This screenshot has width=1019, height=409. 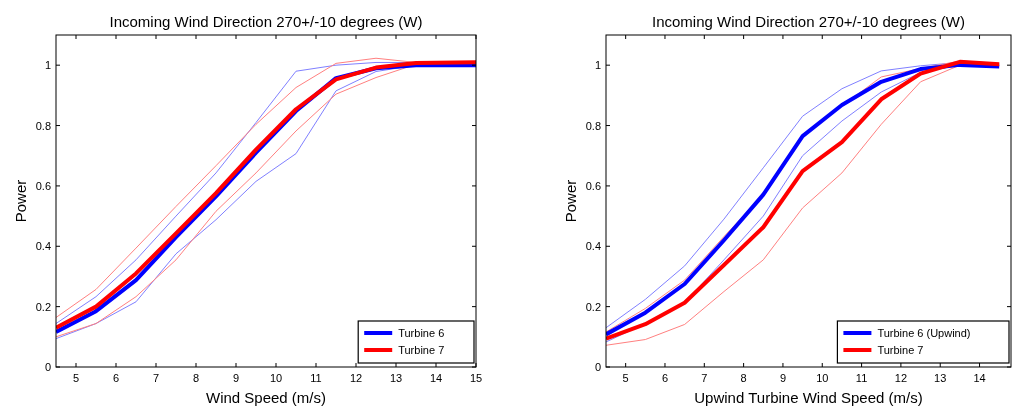 What do you see at coordinates (476, 378) in the screenshot?
I see `x-tick-label: 15` at bounding box center [476, 378].